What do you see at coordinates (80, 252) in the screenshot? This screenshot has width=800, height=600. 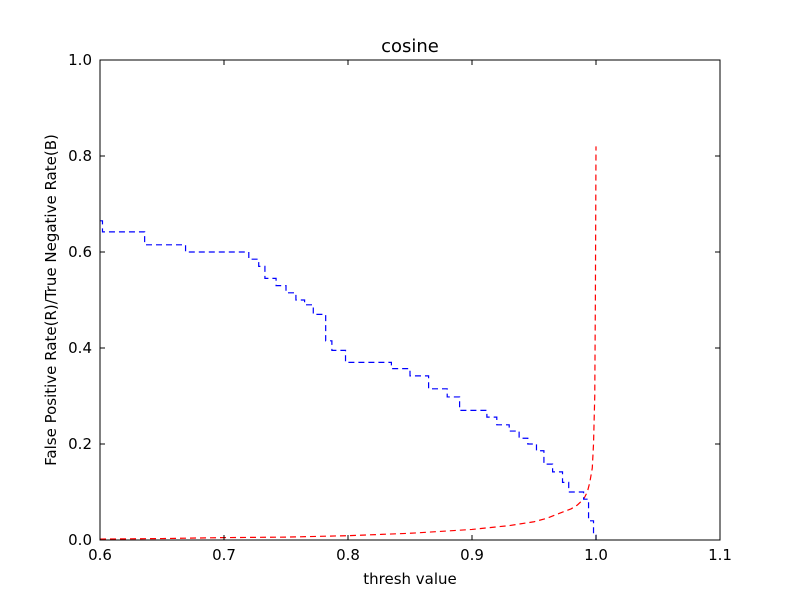 I see `y-tick-label: 0.6` at bounding box center [80, 252].